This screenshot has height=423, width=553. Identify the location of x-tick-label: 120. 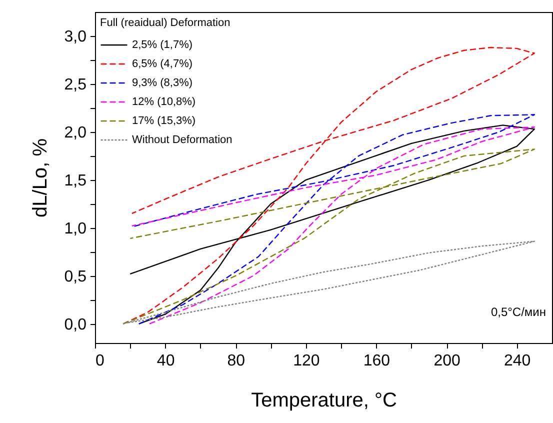
(306, 361).